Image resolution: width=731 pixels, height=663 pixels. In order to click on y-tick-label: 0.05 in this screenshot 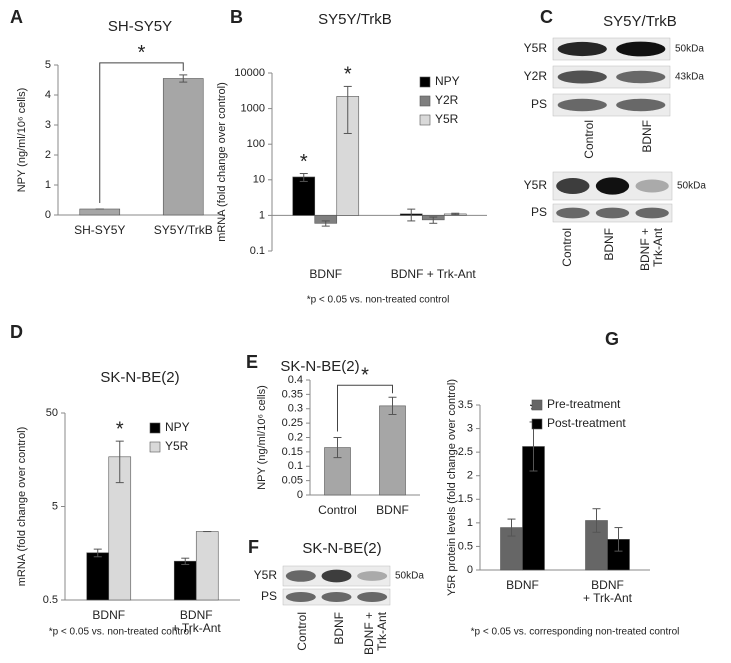, I will do `click(292, 481)`.